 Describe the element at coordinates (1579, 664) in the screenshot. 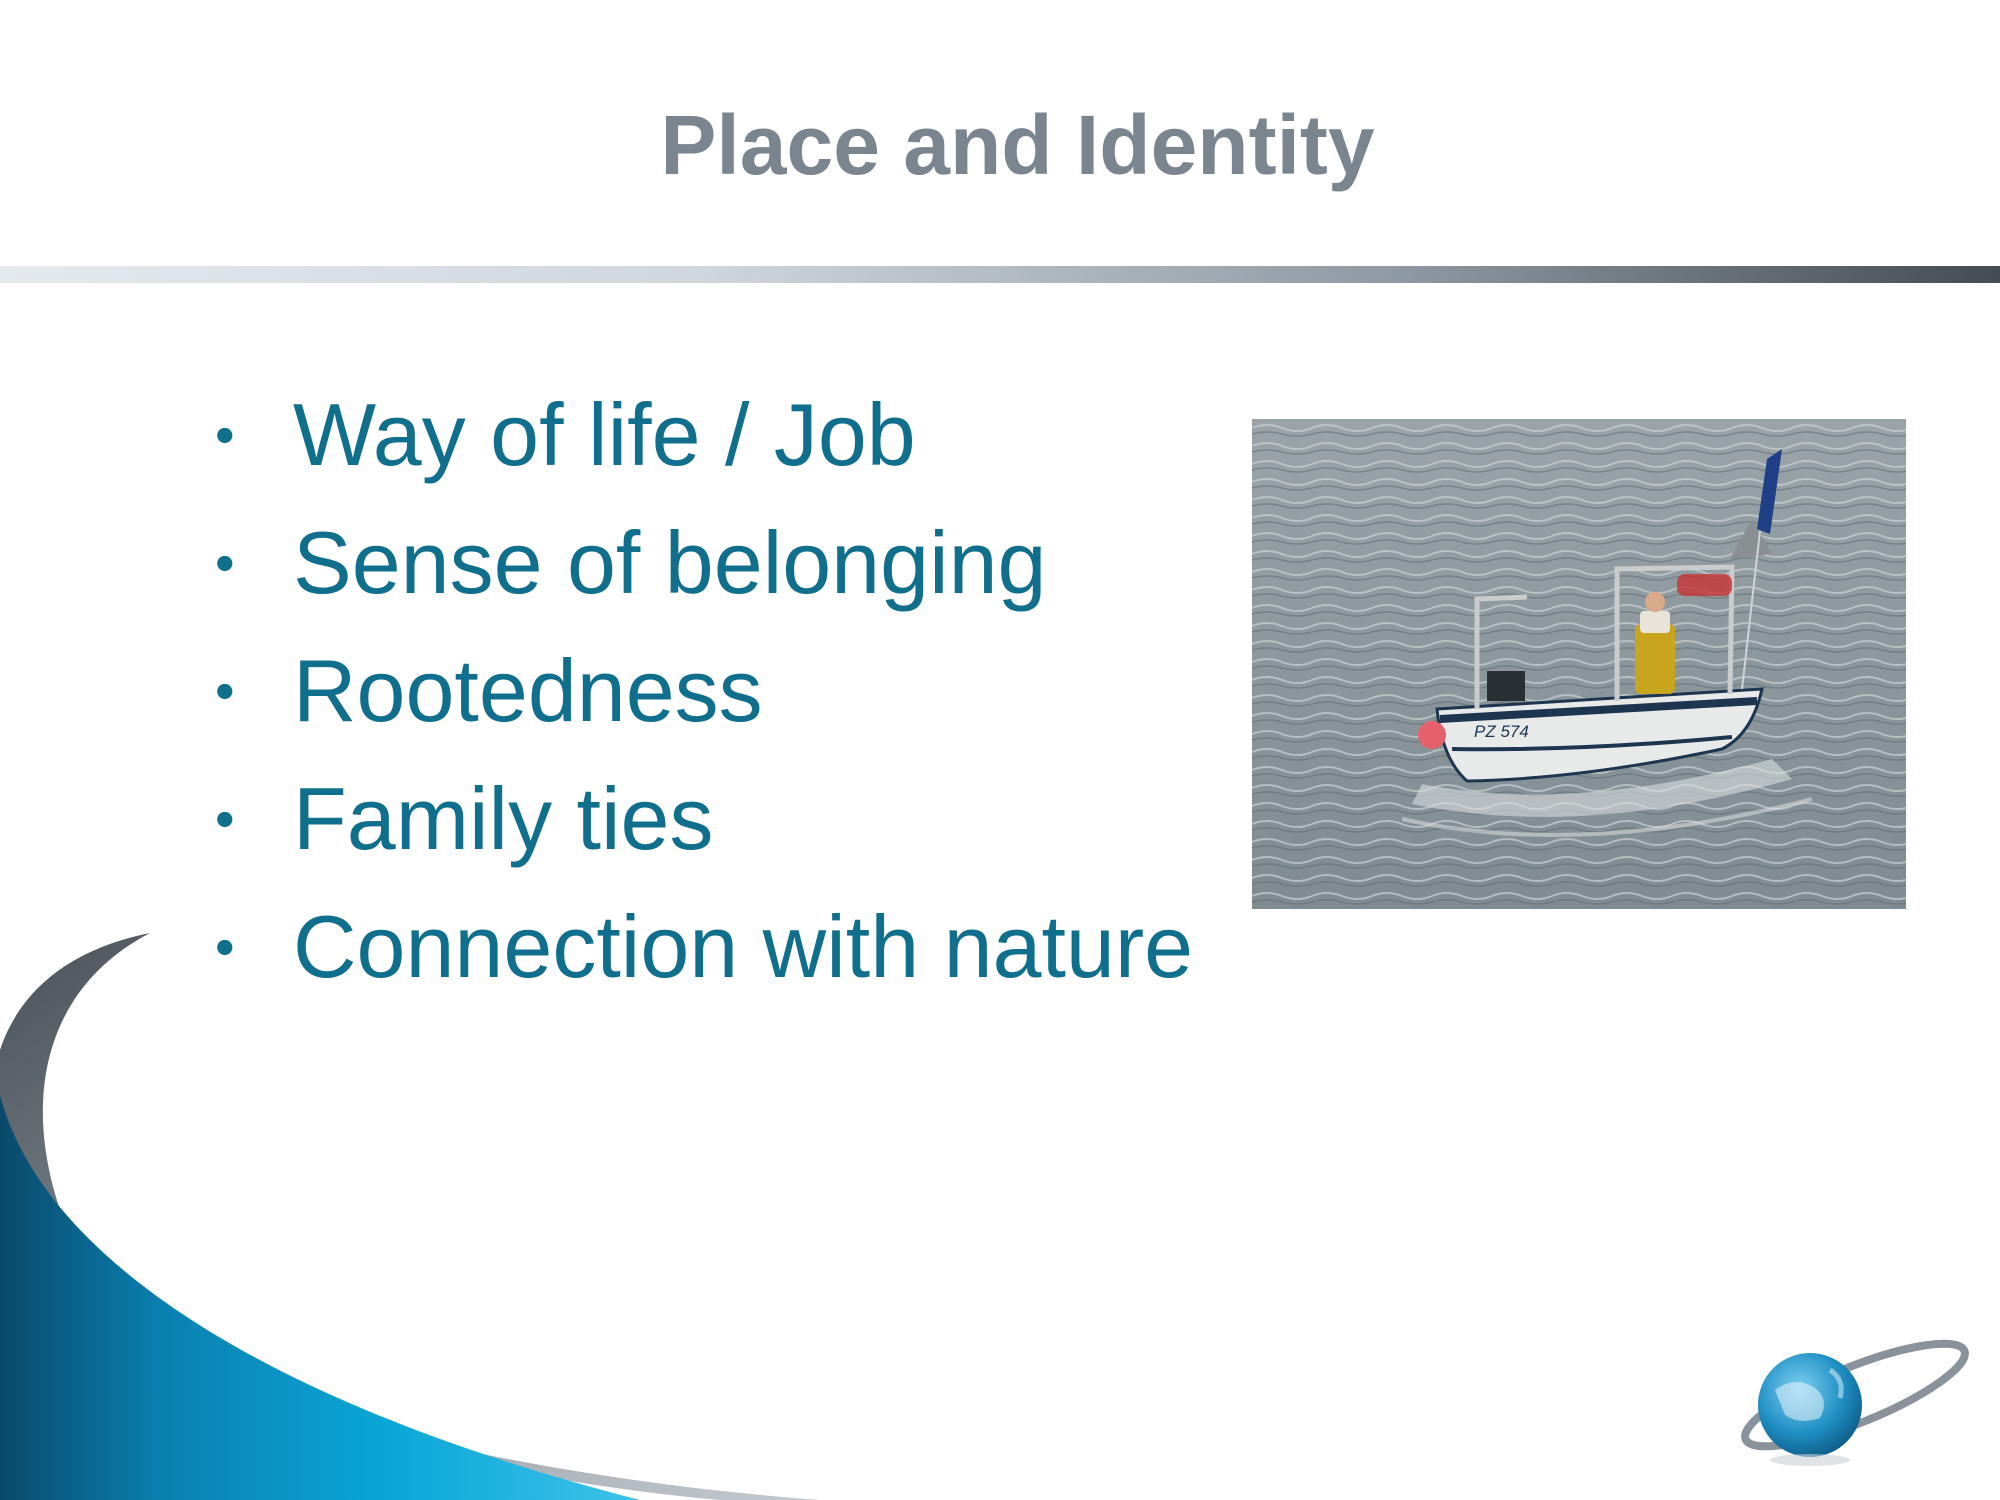

I see `fishing-boat-photo: PZ 574` at that location.